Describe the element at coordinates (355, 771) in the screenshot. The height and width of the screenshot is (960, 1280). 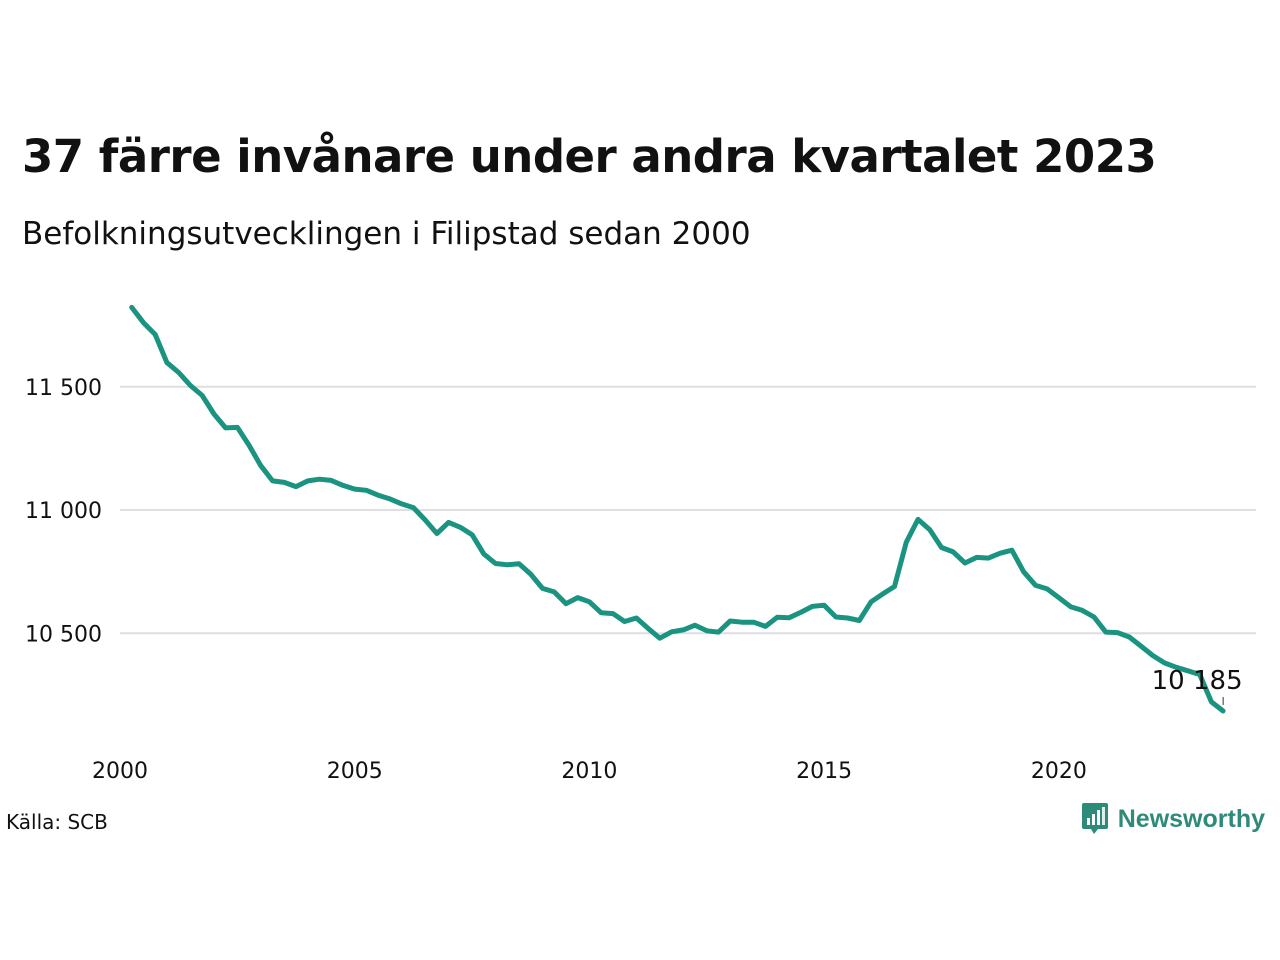
I see `x-tick-label: 2005` at that location.